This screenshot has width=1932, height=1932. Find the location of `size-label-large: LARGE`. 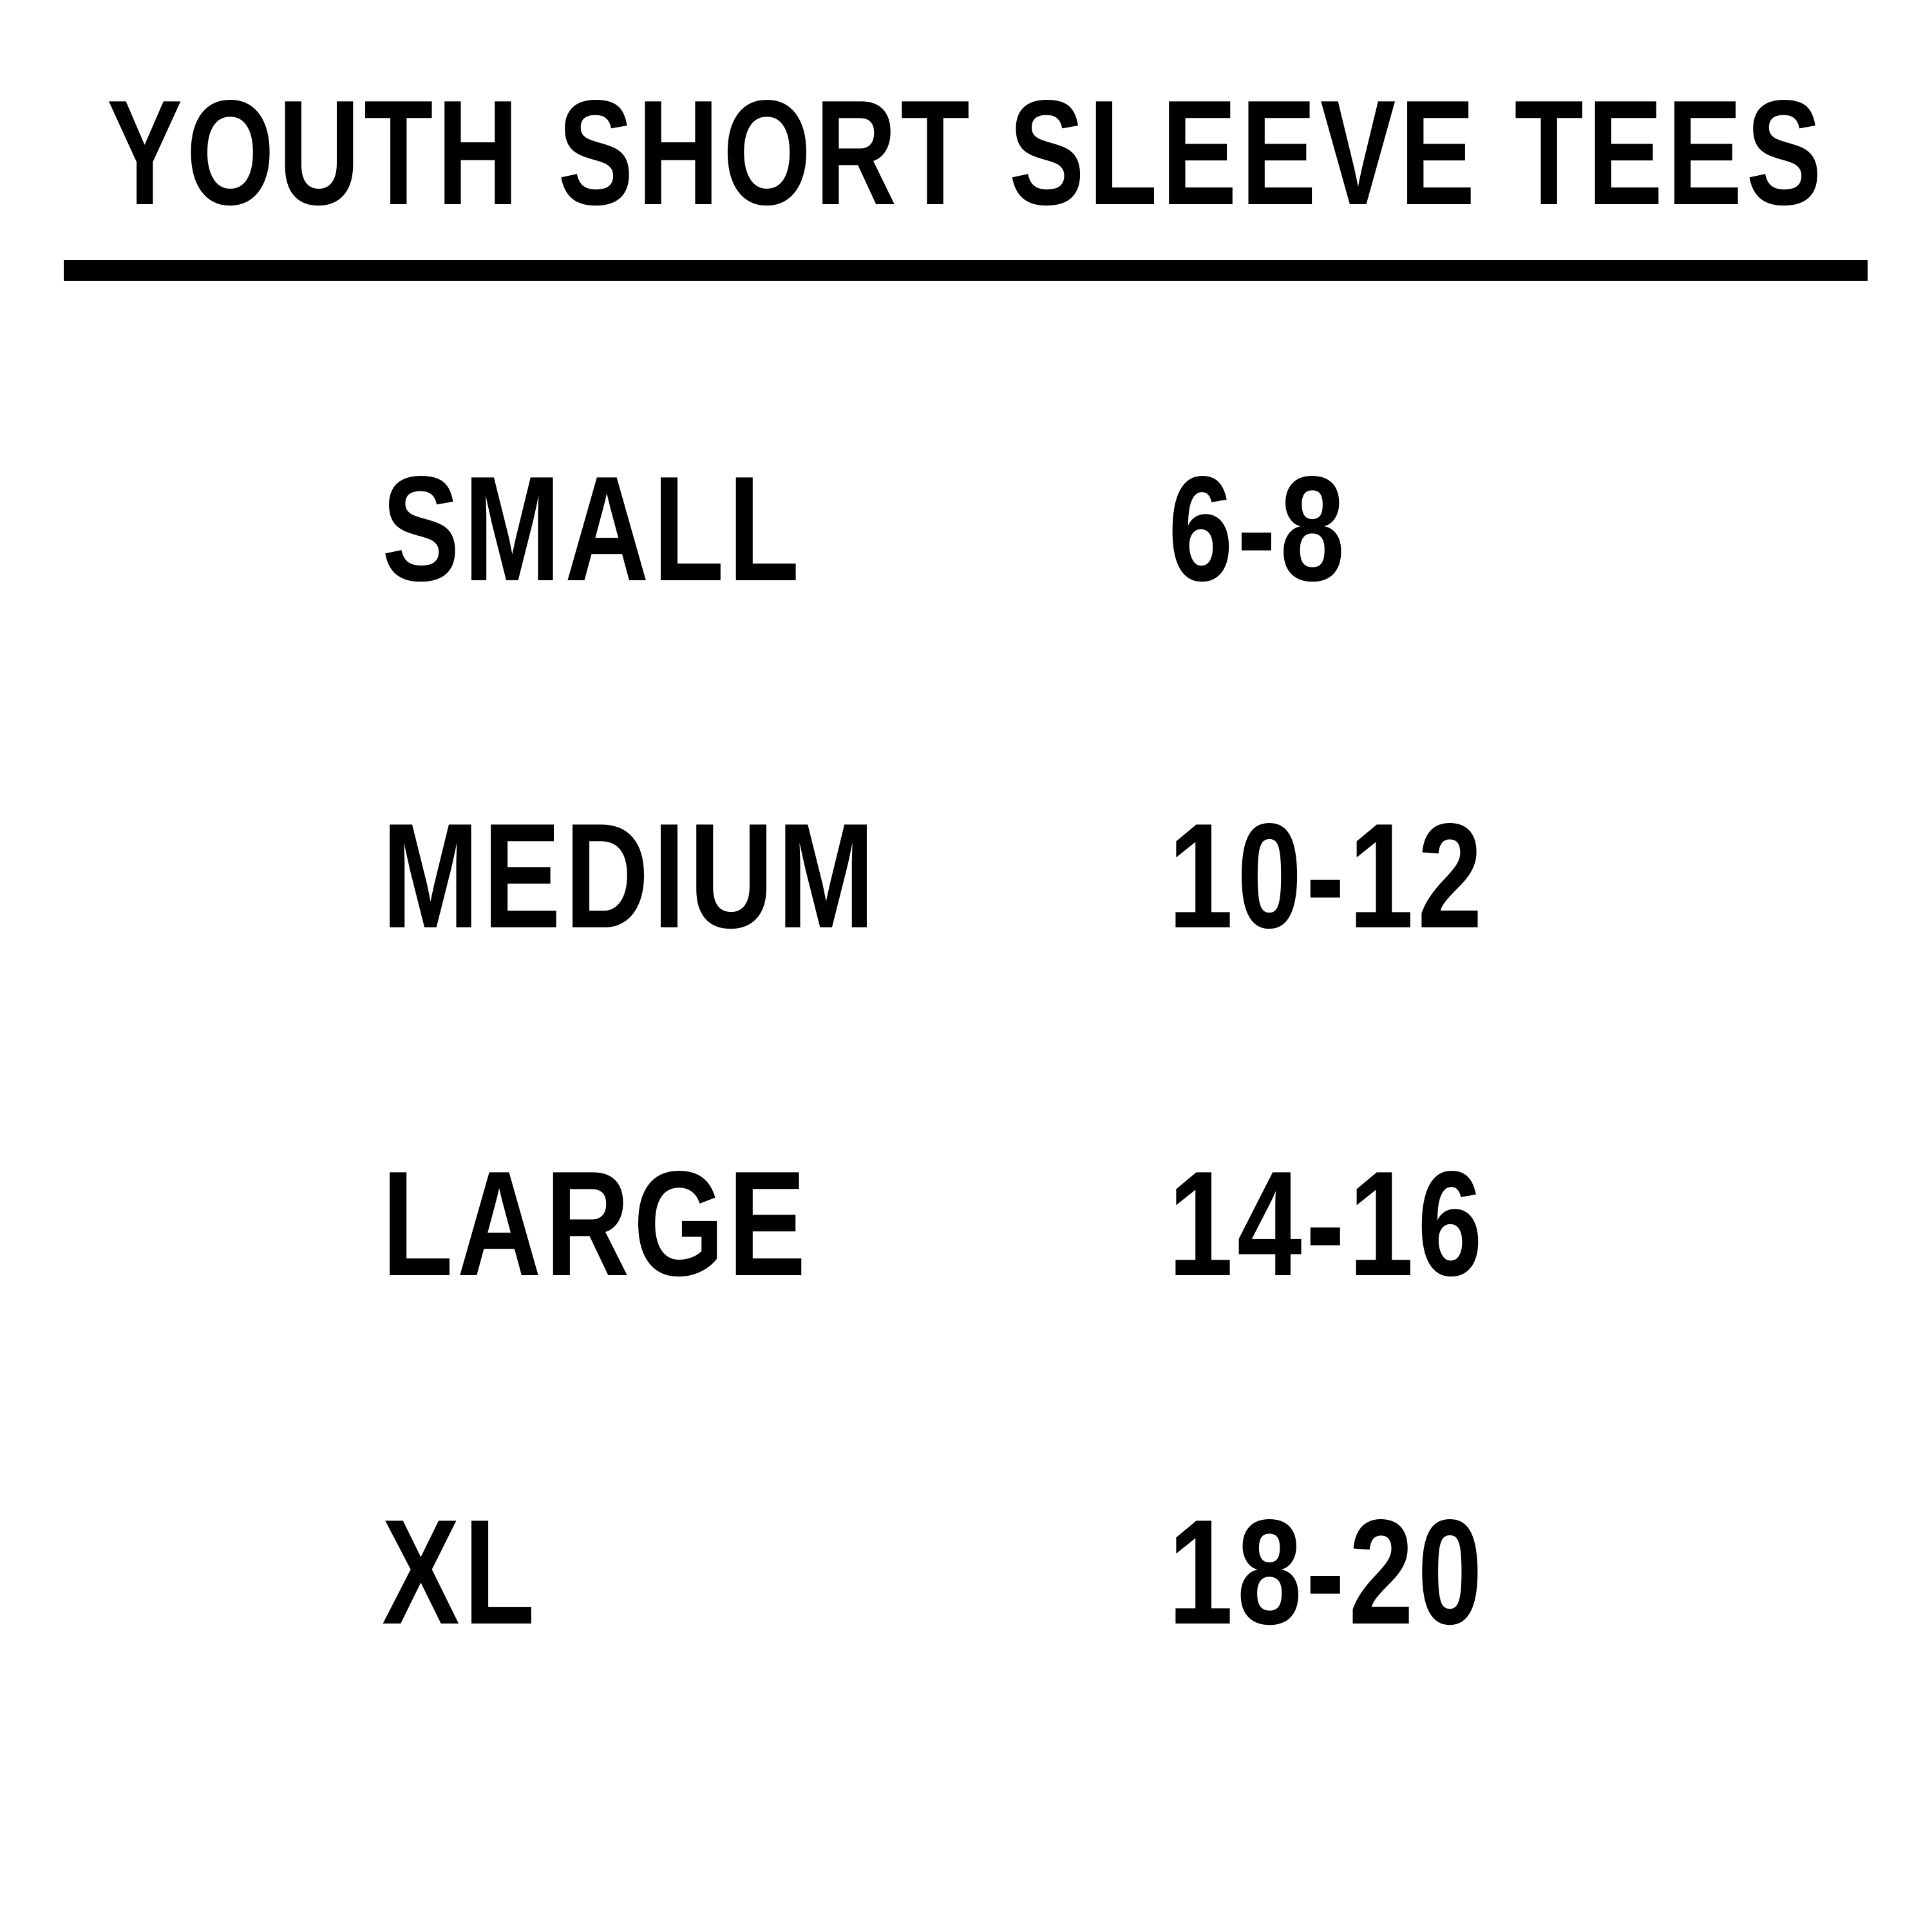

size-label-large: LARGE is located at coordinates (596, 1224).